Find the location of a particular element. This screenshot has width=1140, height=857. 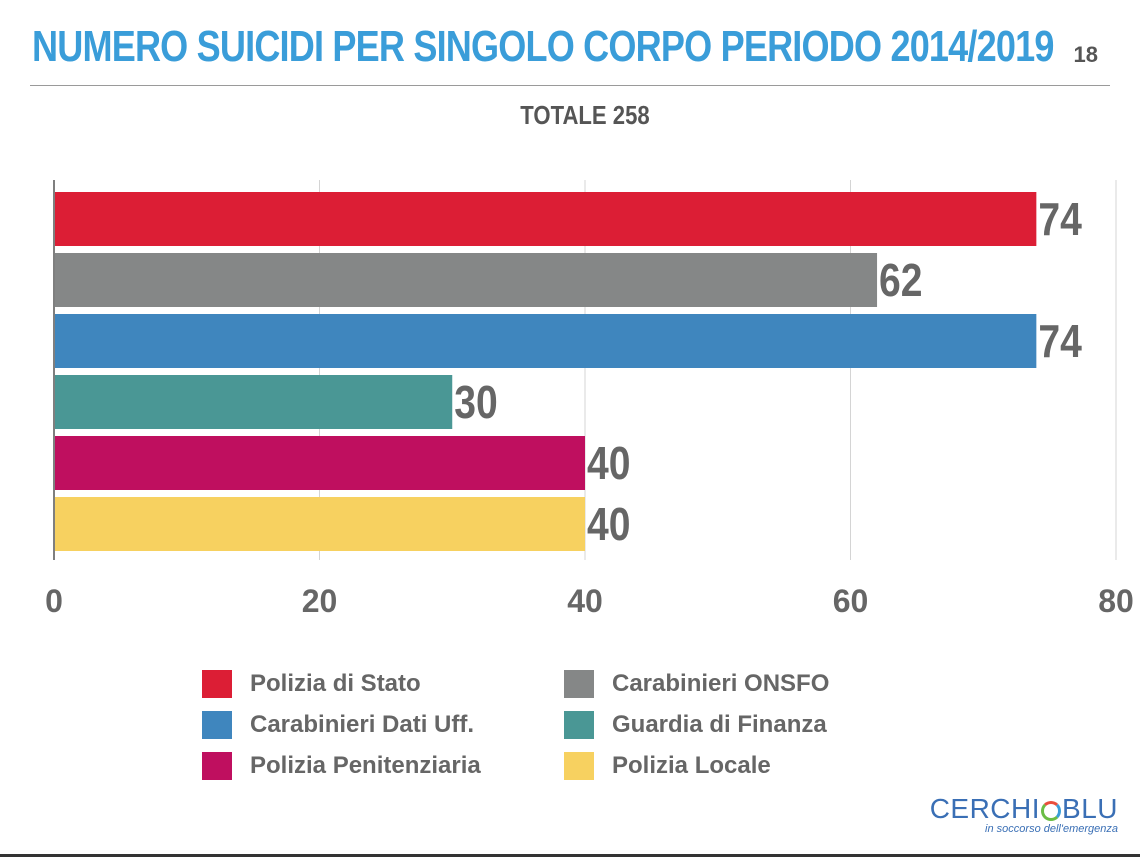

x-tick-label: 0 is located at coordinates (54, 601).